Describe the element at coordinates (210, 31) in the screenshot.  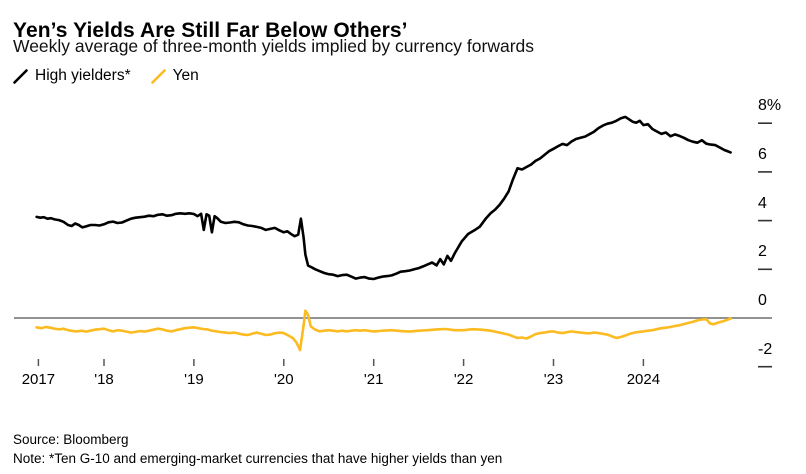
I see `page-title: Yen’s Yields Are Still Far Below Others’` at that location.